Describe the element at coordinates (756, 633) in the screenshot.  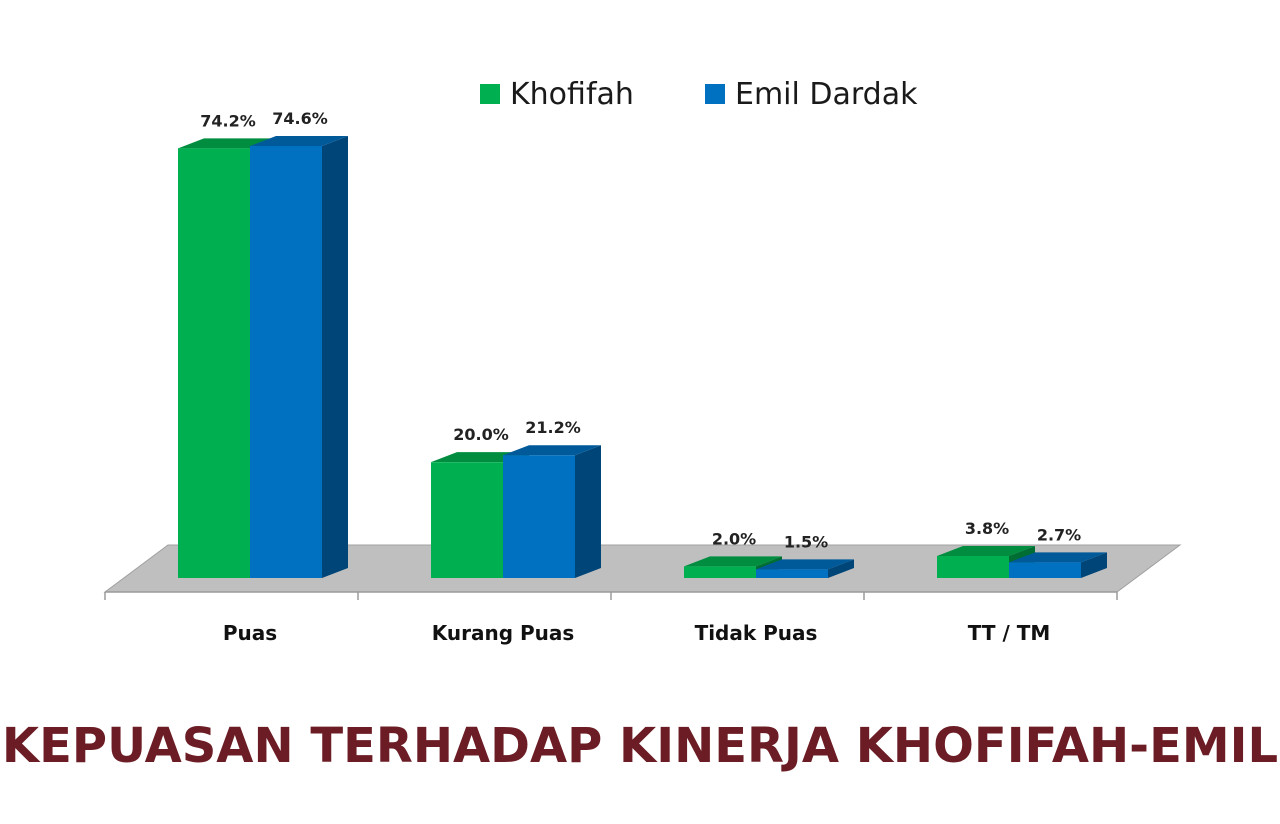
I see `category-label: Tidak Puas` at that location.